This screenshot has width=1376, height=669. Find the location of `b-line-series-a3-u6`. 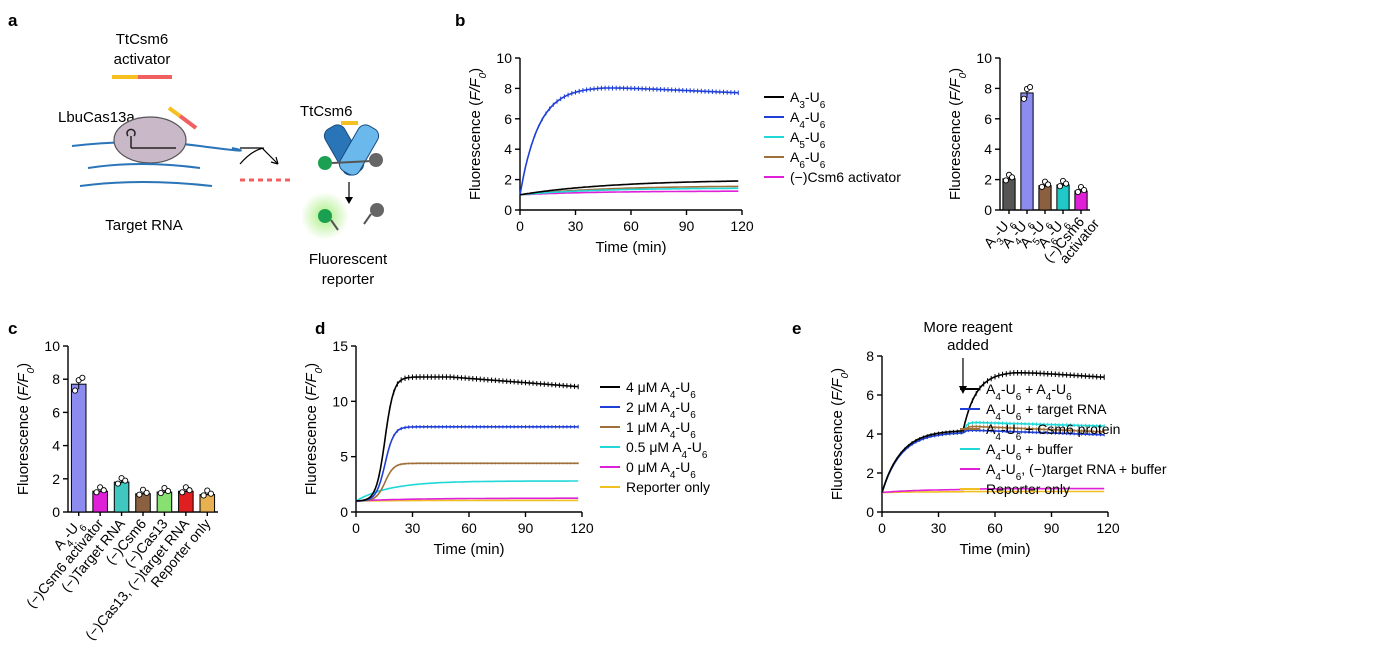

b-line-series-a3-u6 is located at coordinates (629, 188).